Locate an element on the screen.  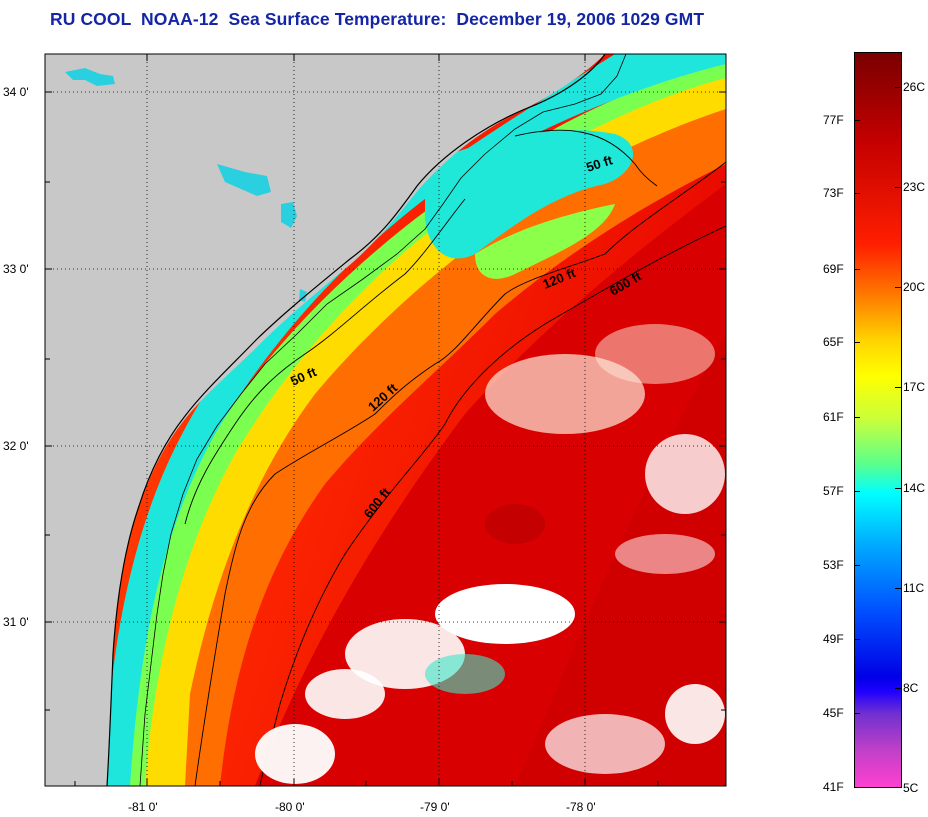
colorbar-celsius-label: 26C is located at coordinates (914, 87).